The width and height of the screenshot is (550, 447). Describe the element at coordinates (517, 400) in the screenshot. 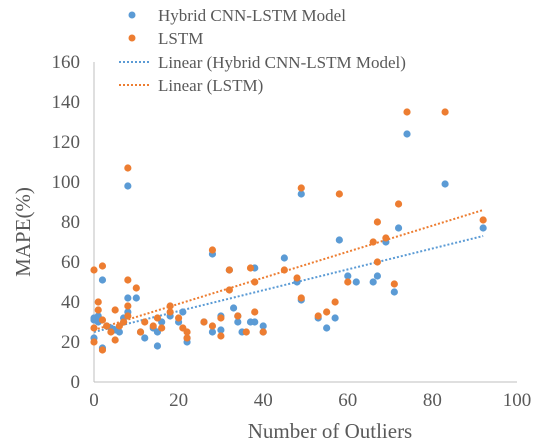

I see `x-tick-label: 100` at that location.